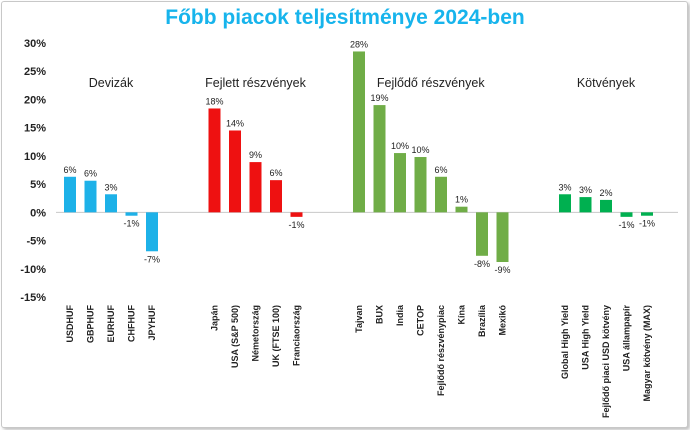 This screenshot has width=690, height=430. I want to click on y-tick-label: 20%, so click(35, 100).